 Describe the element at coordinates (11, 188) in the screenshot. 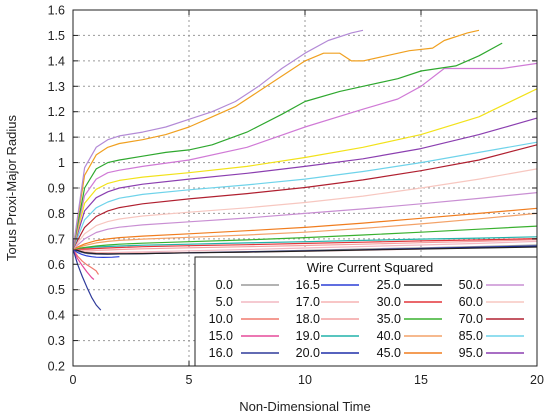

I see `y-axis-label: Torus Proxi-Major Radius` at that location.